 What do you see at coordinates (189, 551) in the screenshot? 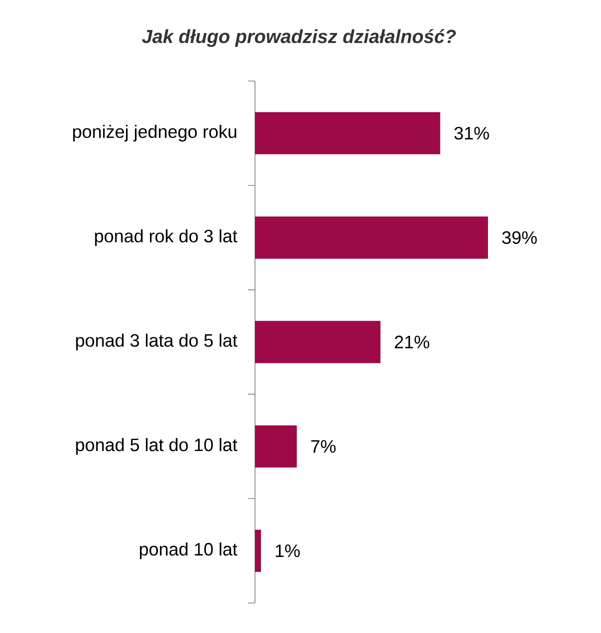
I see `y-tick-label: ponad 10 lat` at bounding box center [189, 551].